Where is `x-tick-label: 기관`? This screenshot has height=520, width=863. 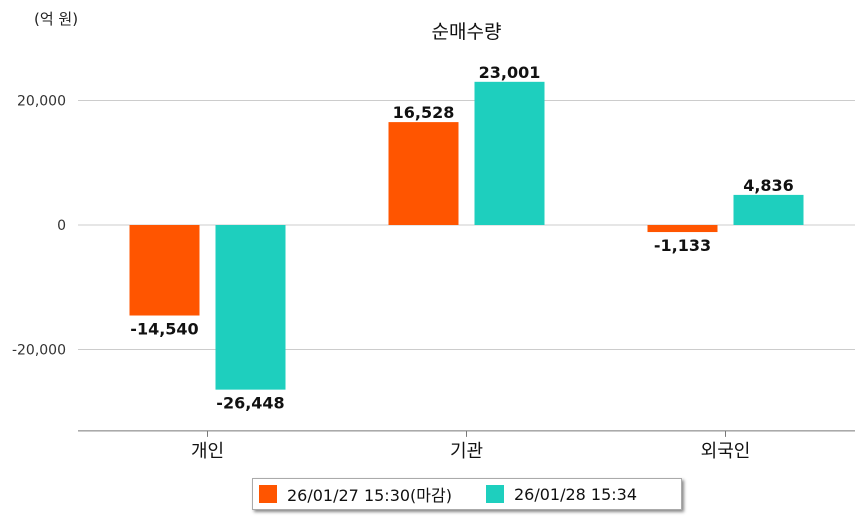 x-tick-label: 기관 is located at coordinates (466, 451).